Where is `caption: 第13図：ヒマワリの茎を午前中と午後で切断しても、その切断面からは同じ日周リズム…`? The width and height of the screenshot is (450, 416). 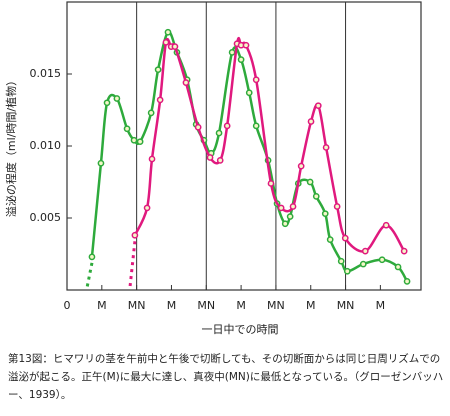 caption: 第13図：ヒマワリの茎を午前中と午後で切断しても、その切断面からは同じ日周リズム… is located at coordinates (226, 377).